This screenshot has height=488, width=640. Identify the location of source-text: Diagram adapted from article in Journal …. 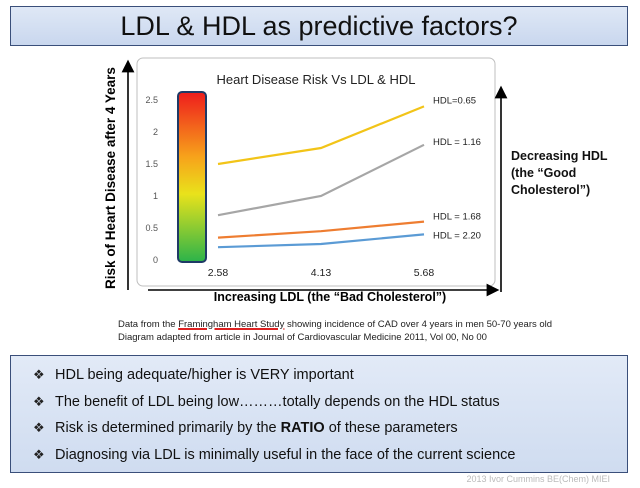
(302, 337).